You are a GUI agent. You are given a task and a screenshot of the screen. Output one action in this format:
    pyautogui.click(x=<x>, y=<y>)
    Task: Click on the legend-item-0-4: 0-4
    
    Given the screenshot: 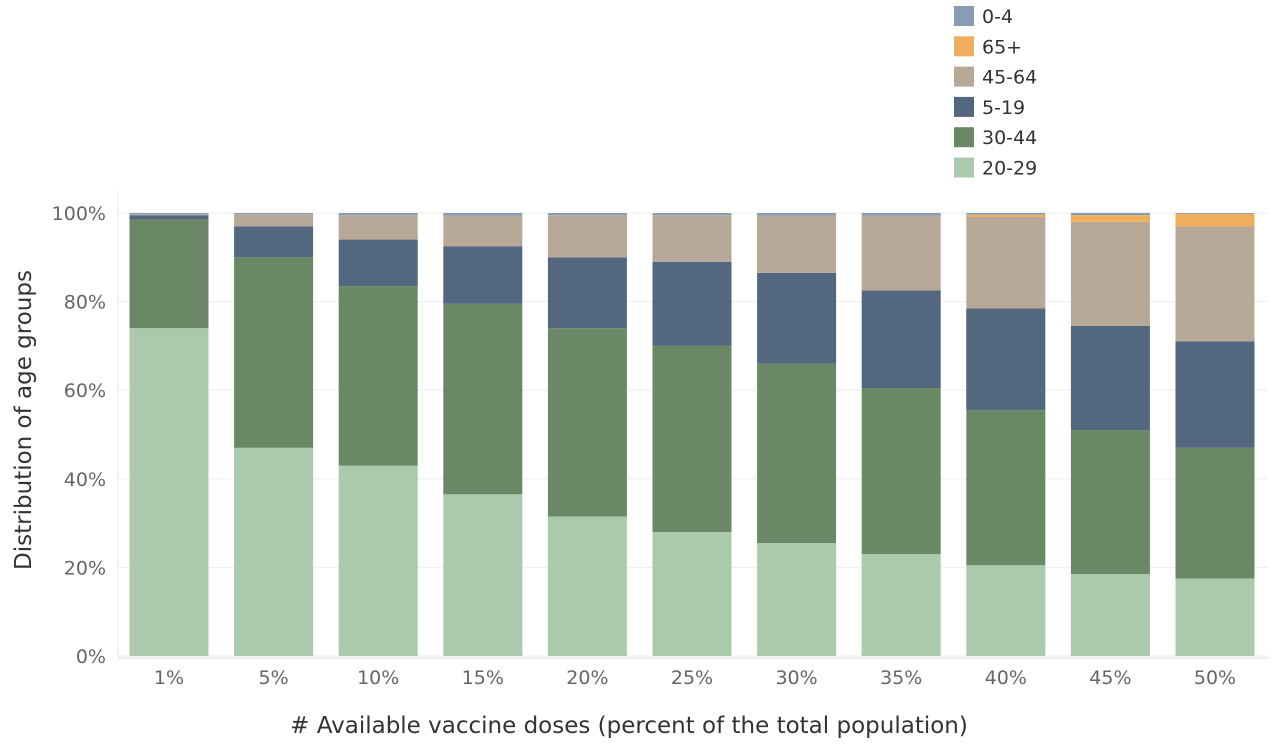 What is the action you would take?
    pyautogui.click(x=983, y=17)
    